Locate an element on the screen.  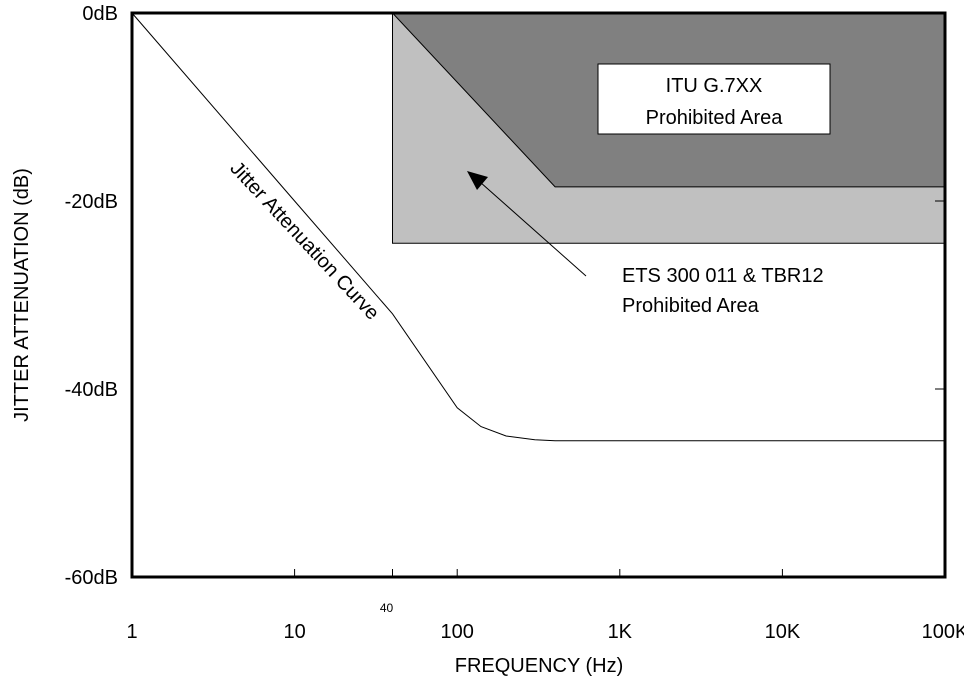
x-tick-label-5: 100K is located at coordinates (943, 632).